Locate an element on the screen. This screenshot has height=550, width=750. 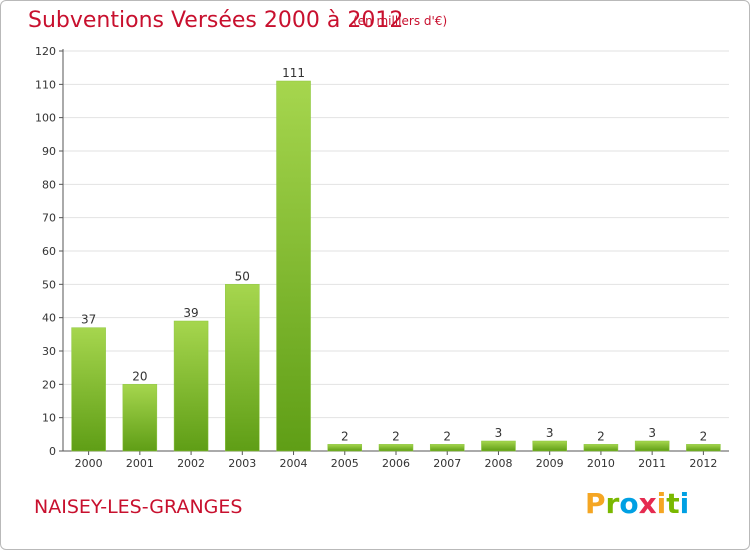
chart-subtitle: (en milliers d'€) is located at coordinates (400, 21).